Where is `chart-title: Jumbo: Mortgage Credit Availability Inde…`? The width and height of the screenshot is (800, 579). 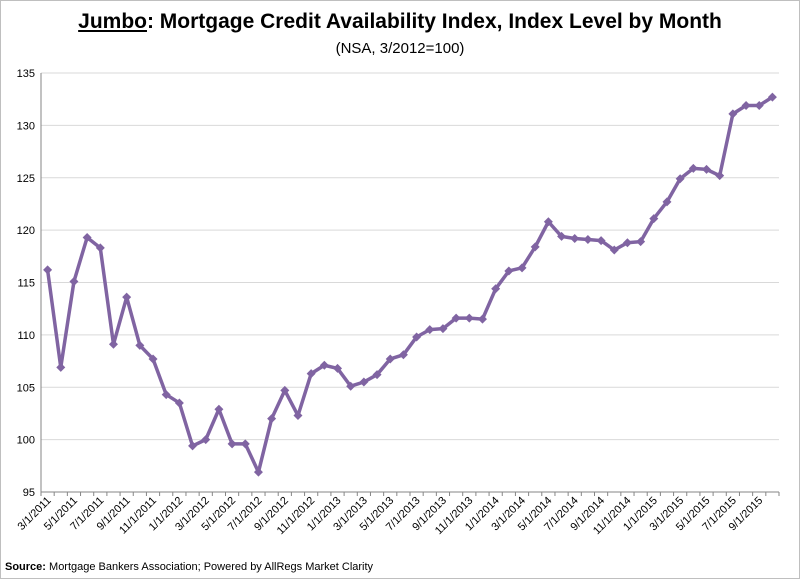
chart-title: Jumbo: Mortgage Credit Availability Inde… is located at coordinates (400, 22).